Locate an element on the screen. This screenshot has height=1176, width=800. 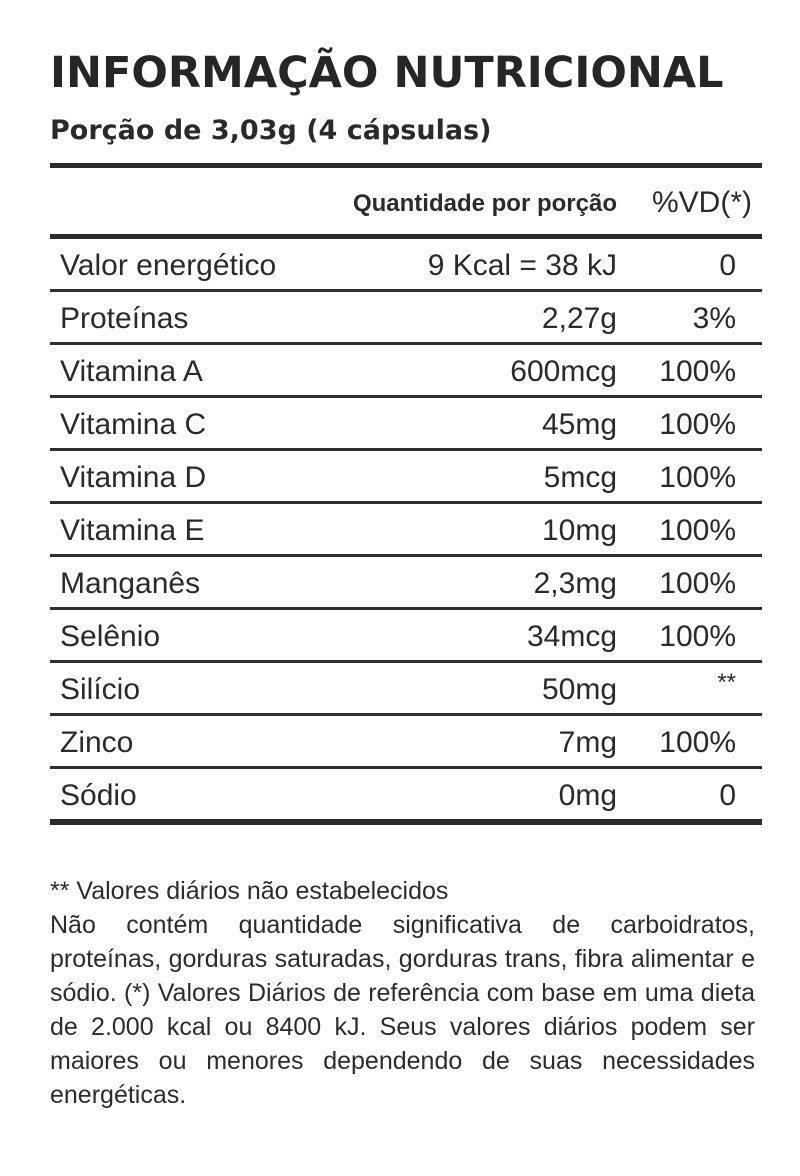
header-quantity: Quantidade por porção is located at coordinates (484, 203).